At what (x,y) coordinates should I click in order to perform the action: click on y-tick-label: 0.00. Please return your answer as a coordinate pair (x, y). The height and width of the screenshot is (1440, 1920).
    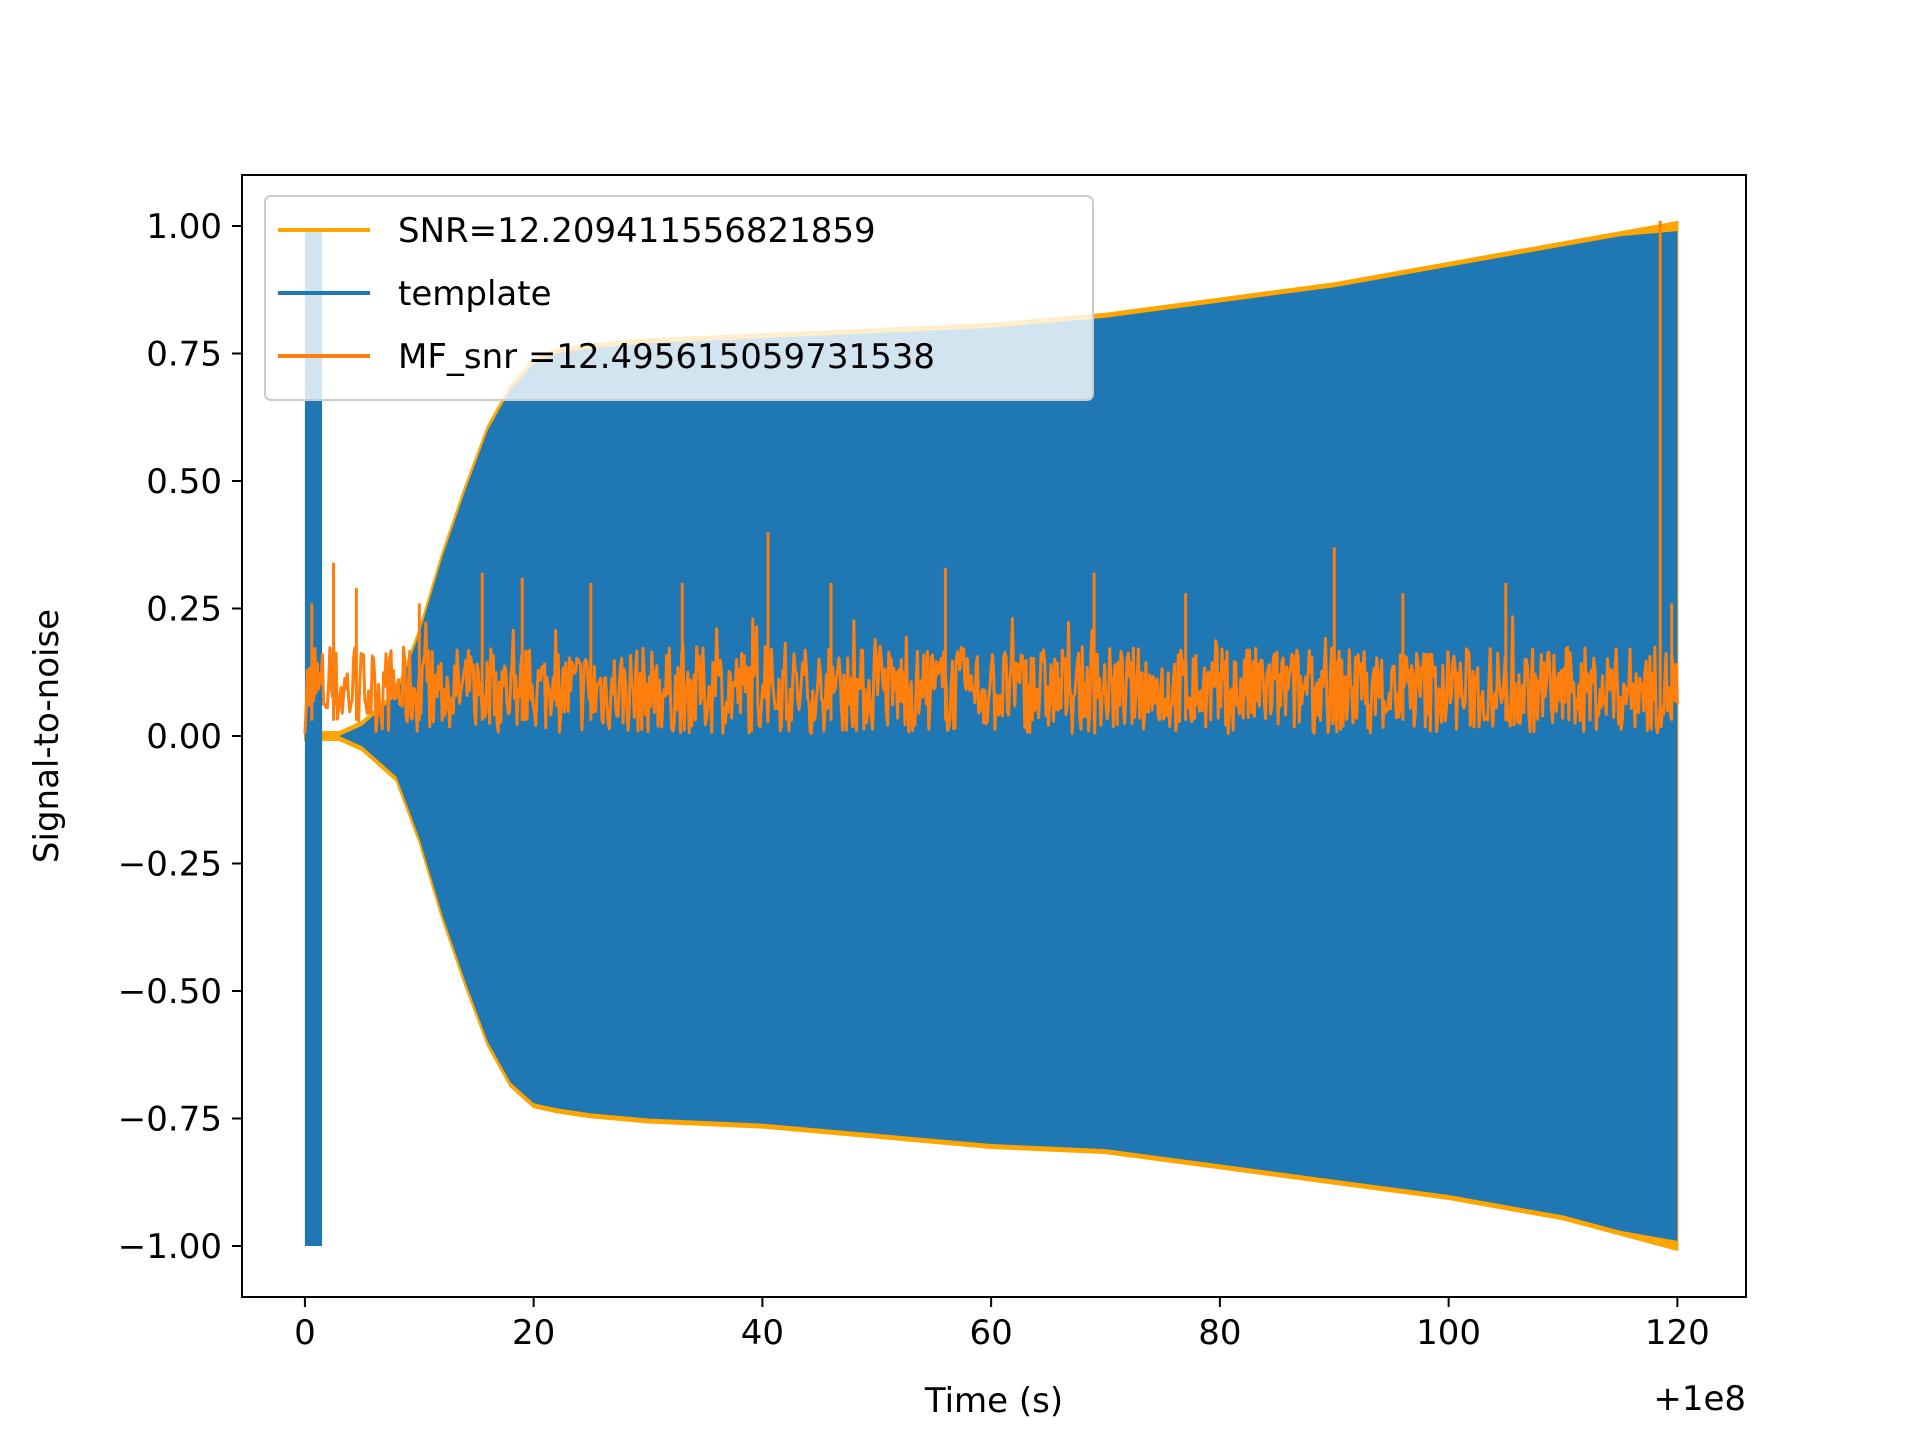
    Looking at the image, I should click on (184, 737).